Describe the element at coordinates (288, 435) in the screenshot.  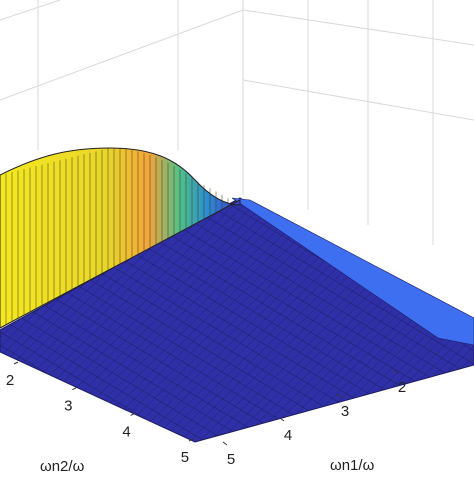
I see `y-tick-label: 4` at that location.